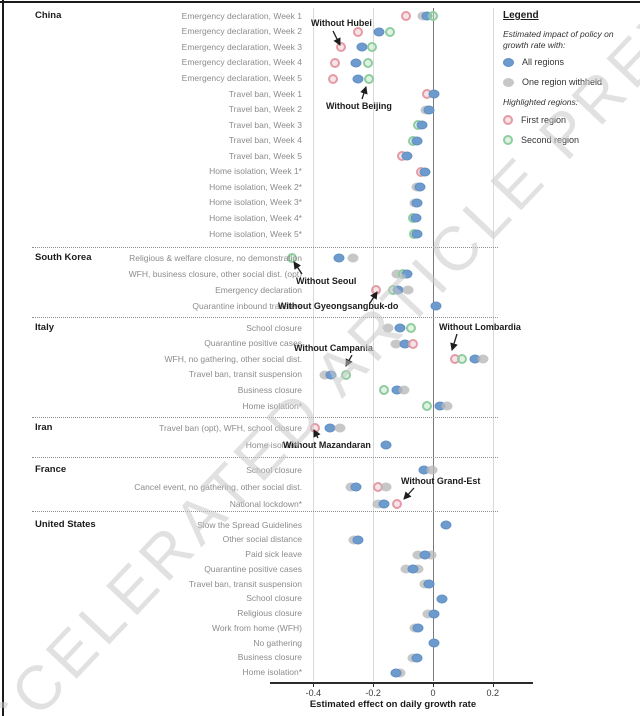 The width and height of the screenshot is (640, 716). I want to click on legend-item-gray: One region withheld, so click(570, 82).